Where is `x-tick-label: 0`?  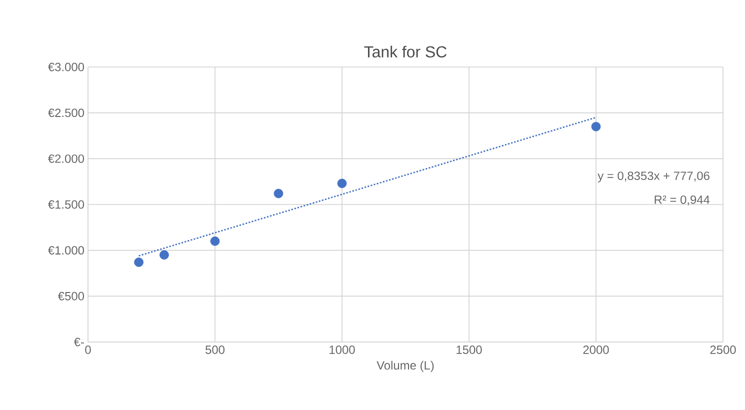
x-tick-label: 0 is located at coordinates (88, 350).